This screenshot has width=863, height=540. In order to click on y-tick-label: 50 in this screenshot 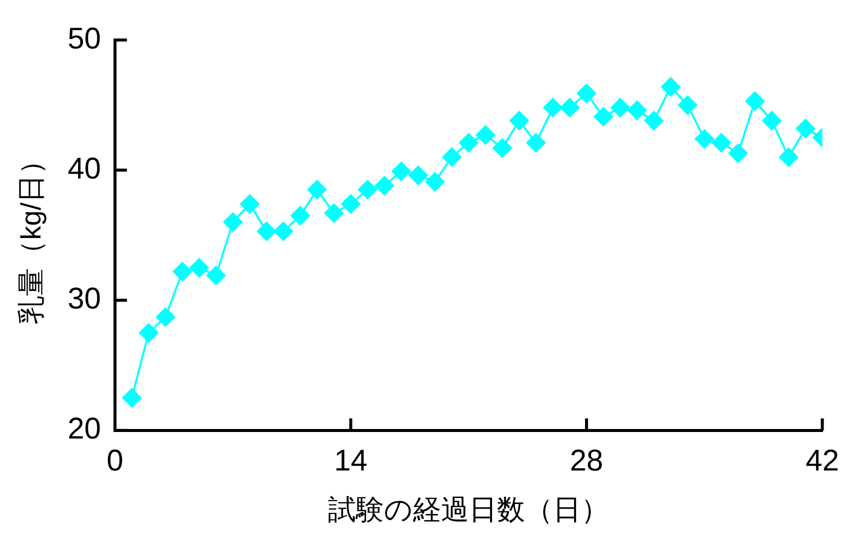, I will do `click(84, 39)`.